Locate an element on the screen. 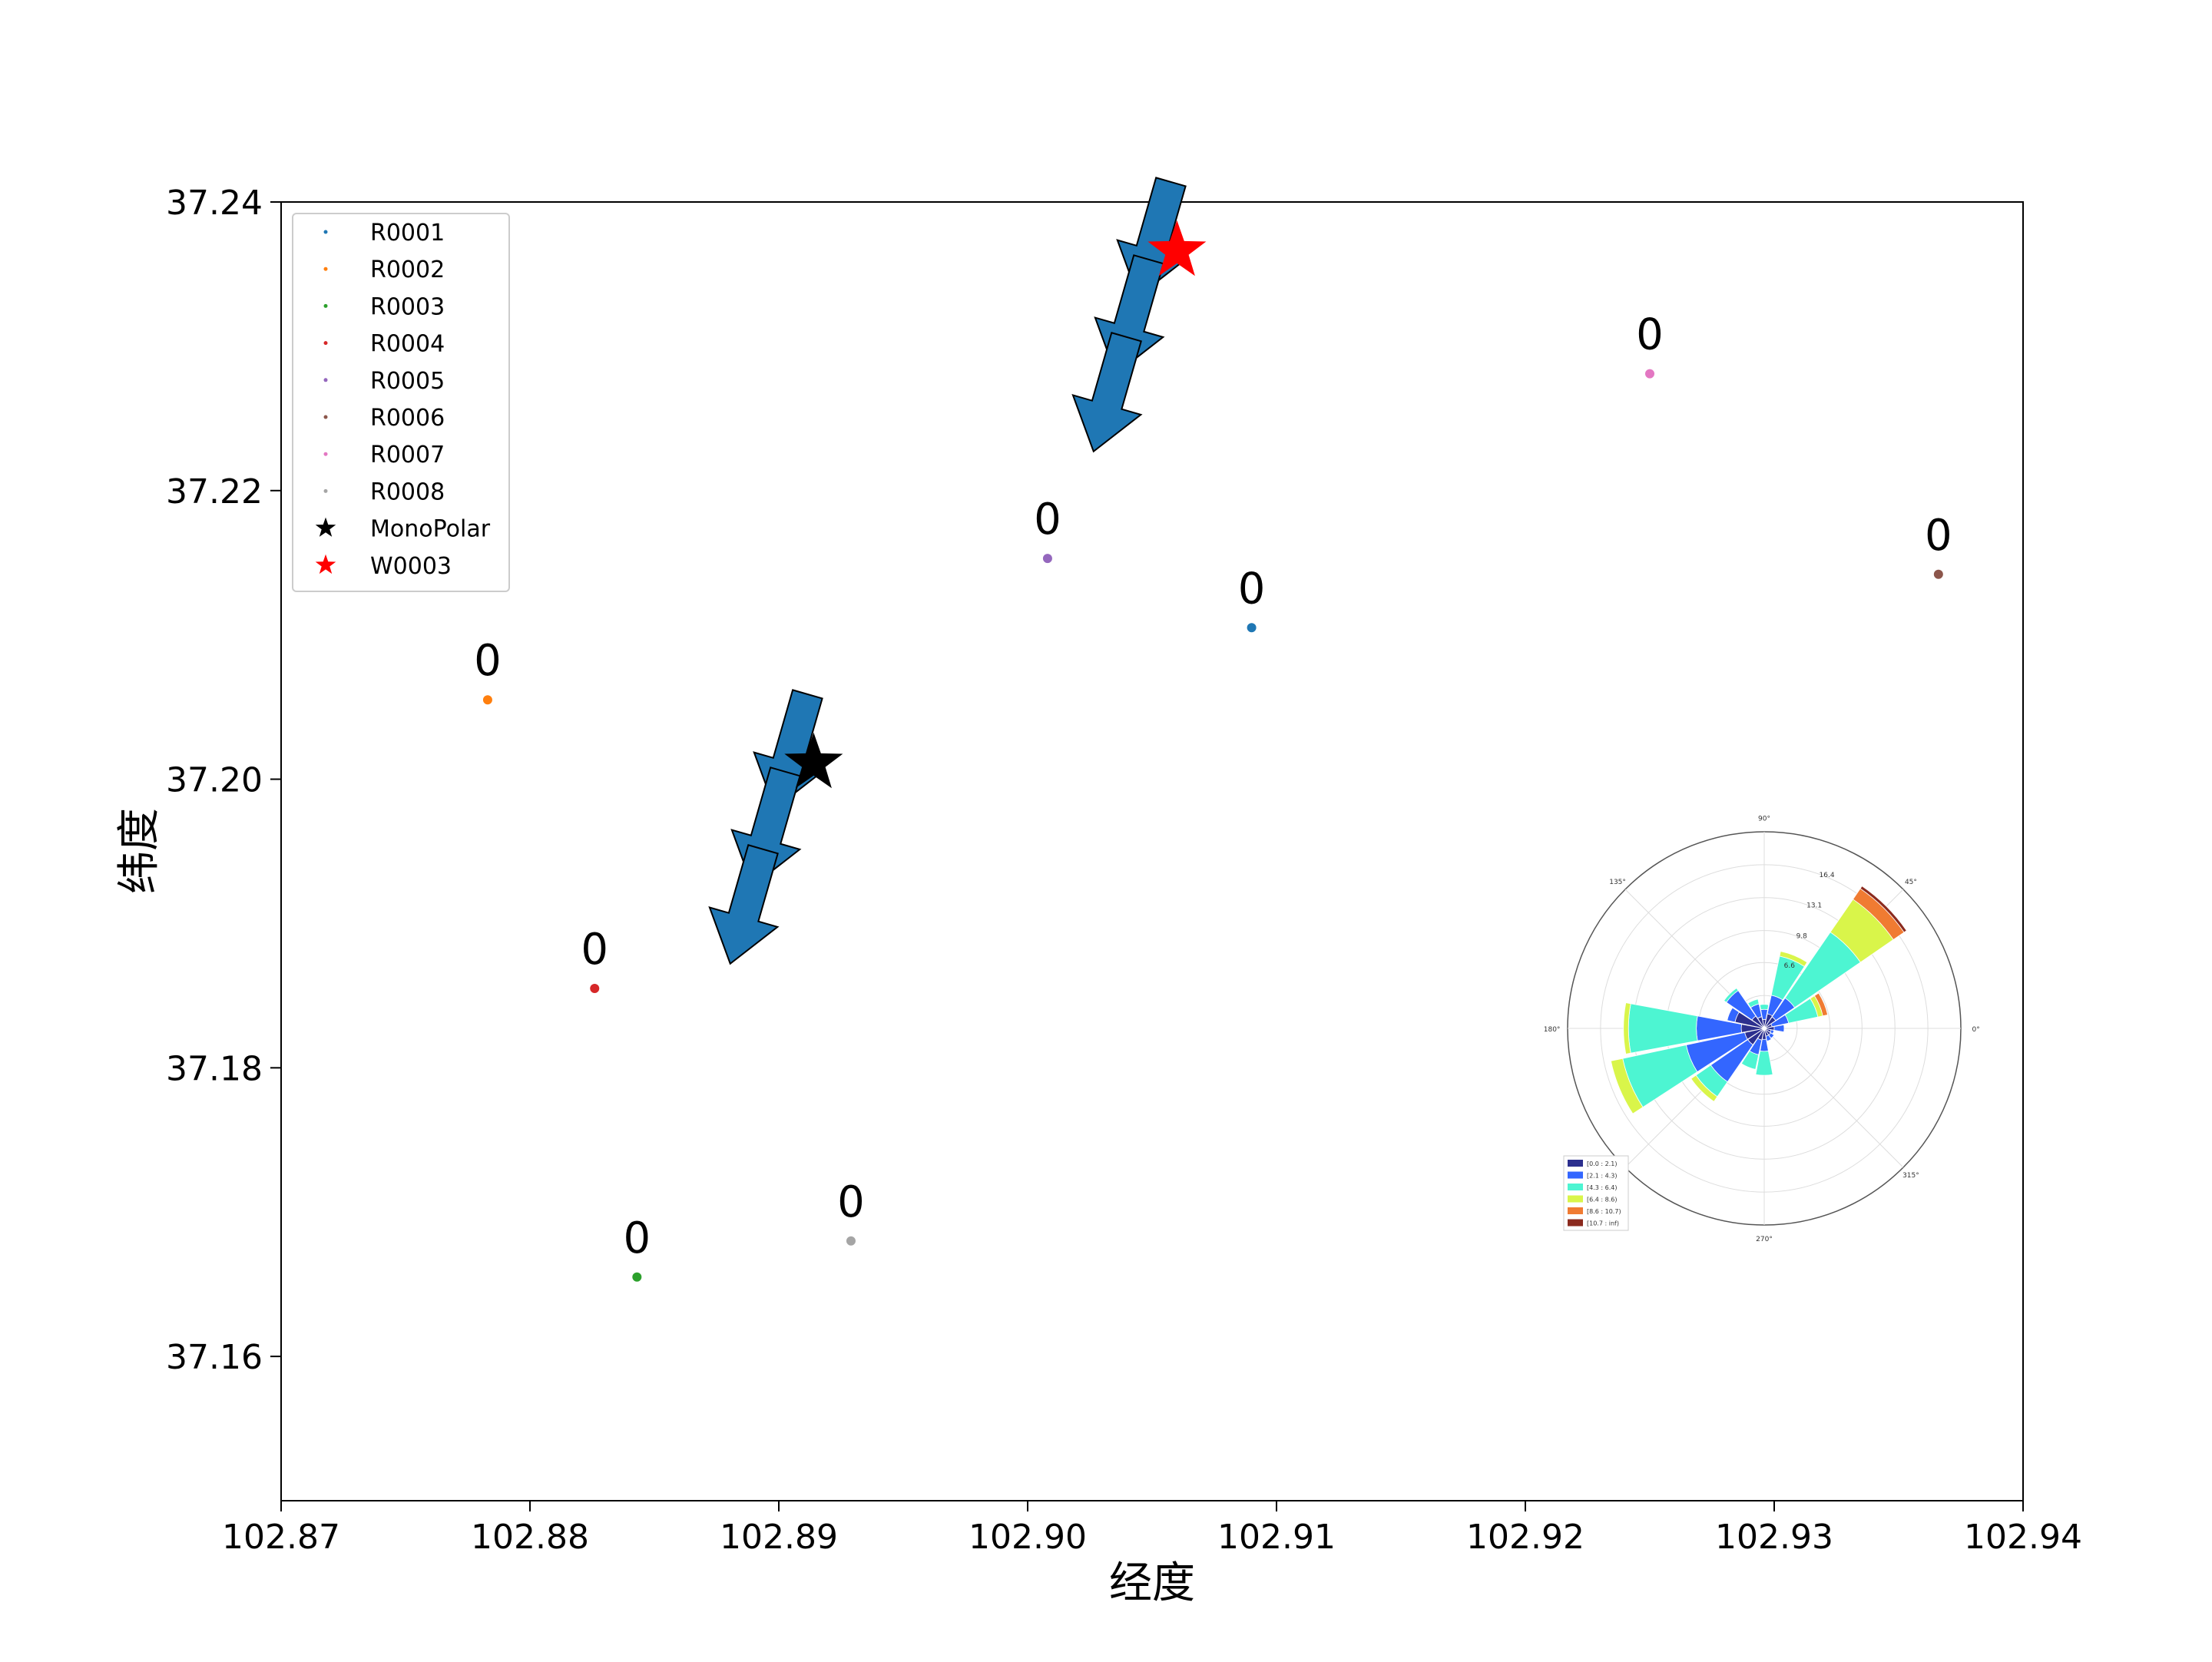  x-tick-label: 102.89 is located at coordinates (779, 1537).